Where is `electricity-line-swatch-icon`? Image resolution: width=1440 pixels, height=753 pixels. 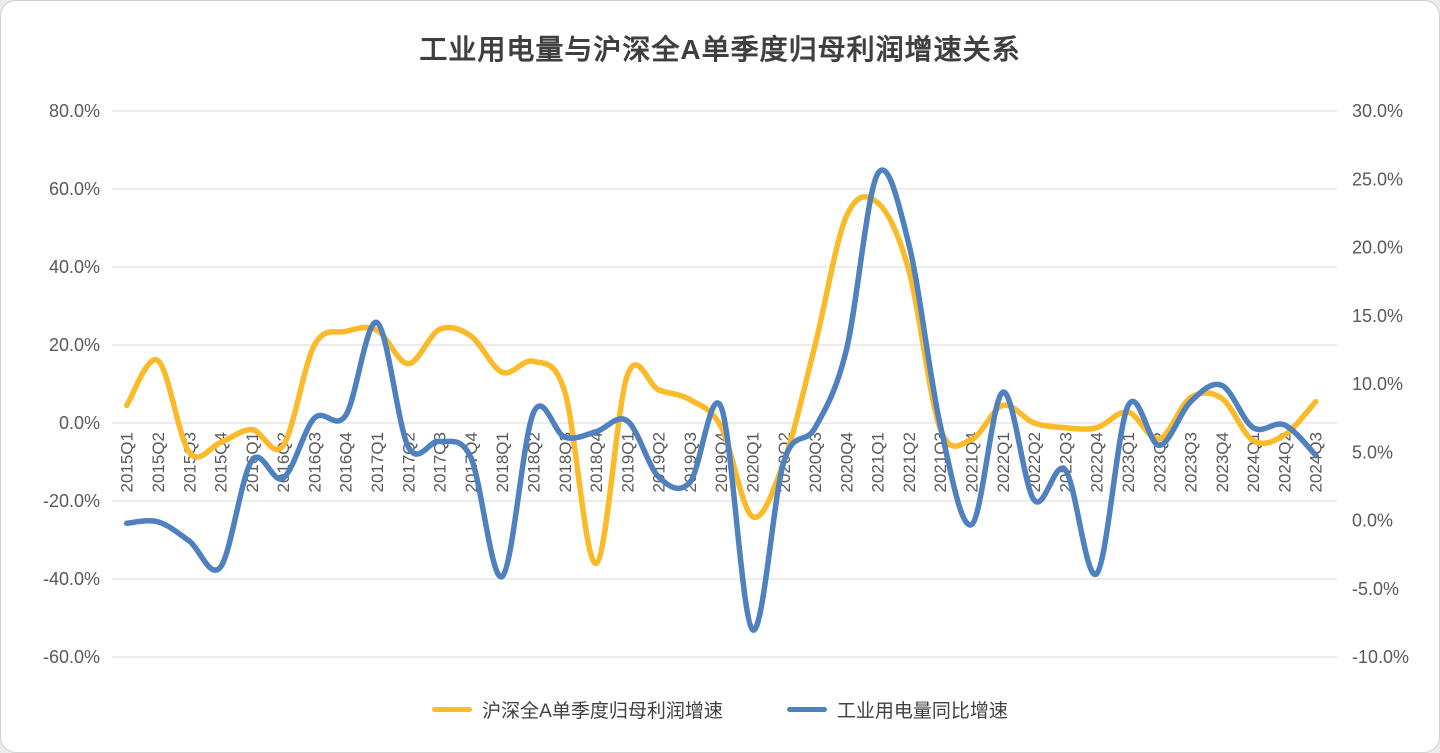 electricity-line-swatch-icon is located at coordinates (806, 709).